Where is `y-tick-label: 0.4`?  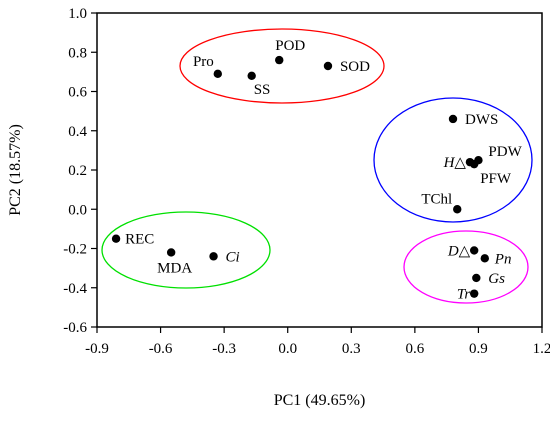 y-tick-label: 0.4 is located at coordinates (77, 132).